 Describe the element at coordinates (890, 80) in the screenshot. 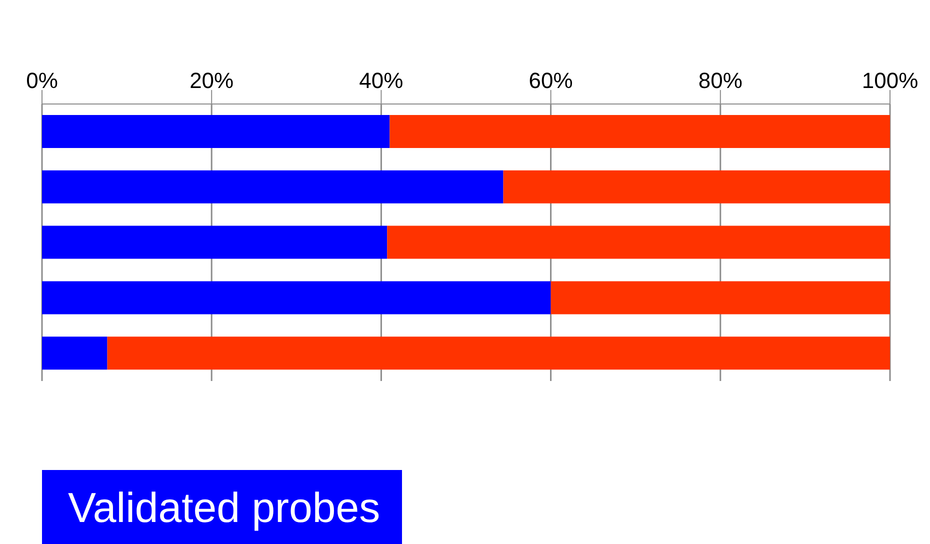

I see `x-tick-label: 100%` at that location.